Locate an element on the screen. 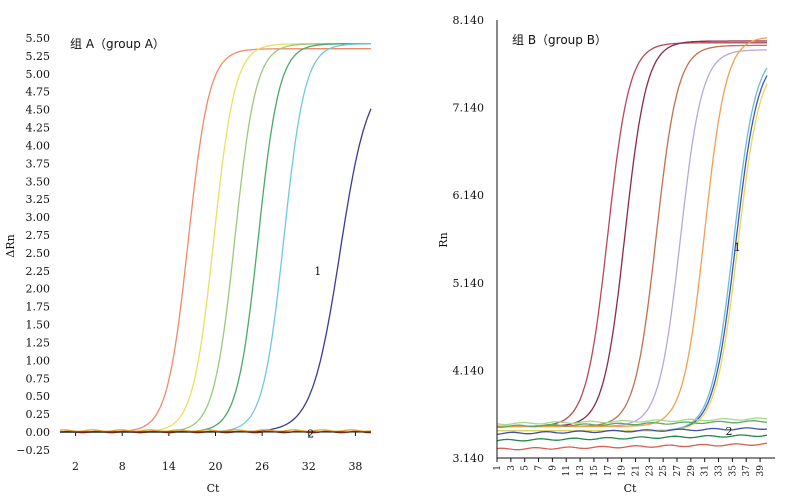 The width and height of the screenshot is (800, 499). panel-a-x-label: Ct is located at coordinates (213, 488).